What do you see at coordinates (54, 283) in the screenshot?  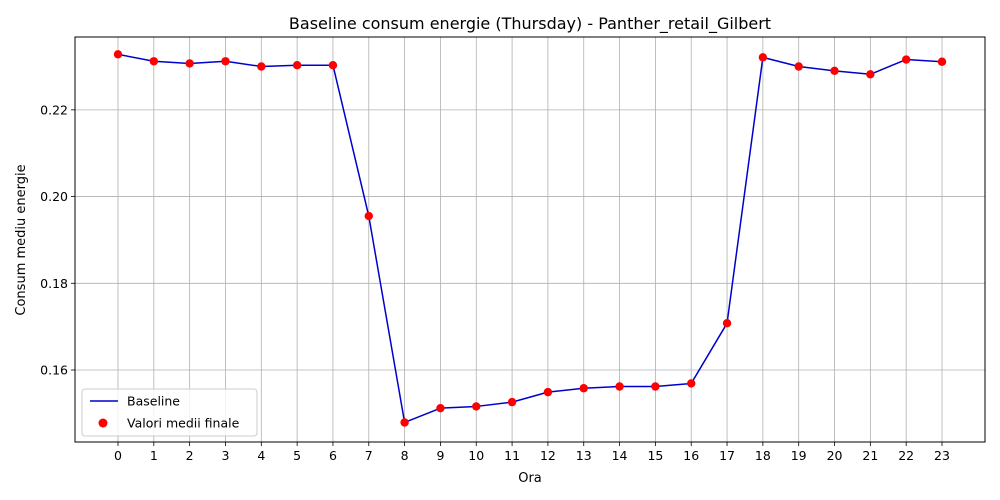 I see `y-tick-label: 0.18` at bounding box center [54, 283].